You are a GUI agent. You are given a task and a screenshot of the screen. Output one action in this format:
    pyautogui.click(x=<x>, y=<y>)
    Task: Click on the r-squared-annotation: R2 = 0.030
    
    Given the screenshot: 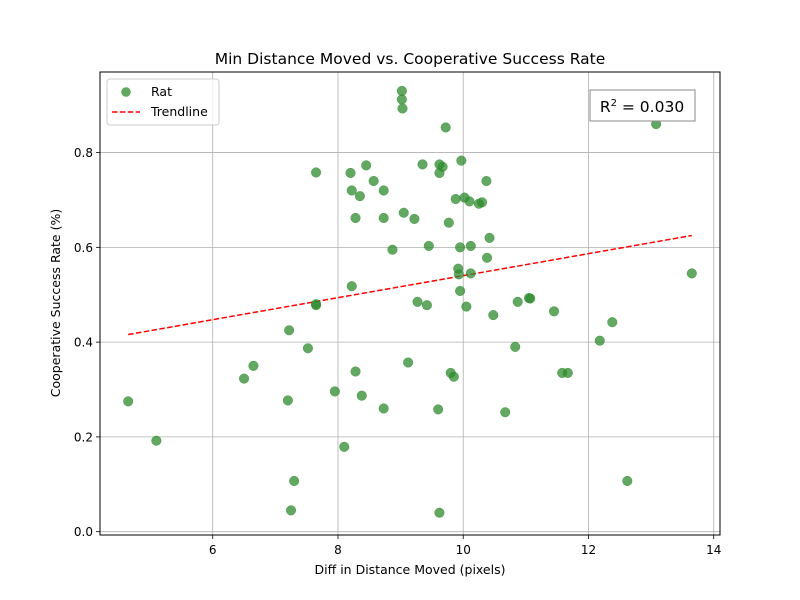 What is the action you would take?
    pyautogui.click(x=642, y=105)
    